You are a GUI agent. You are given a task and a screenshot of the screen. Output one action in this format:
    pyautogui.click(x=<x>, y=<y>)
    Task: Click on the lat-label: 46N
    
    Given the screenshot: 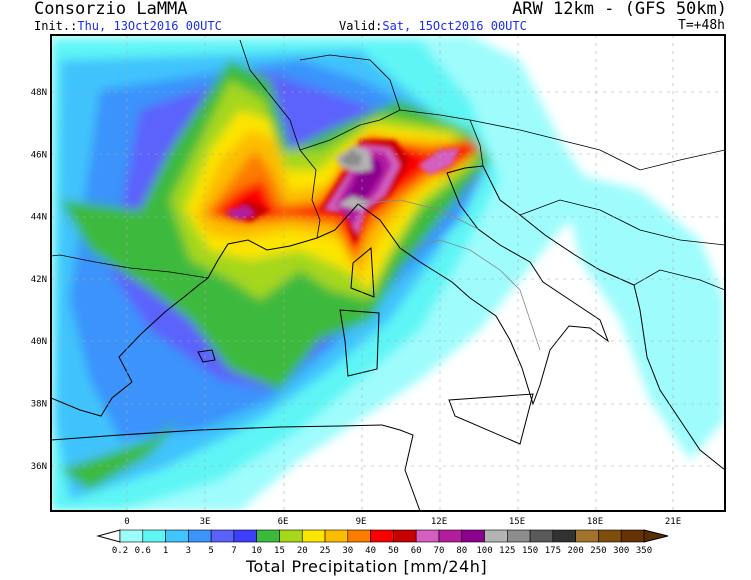 What is the action you would take?
    pyautogui.click(x=39, y=155)
    